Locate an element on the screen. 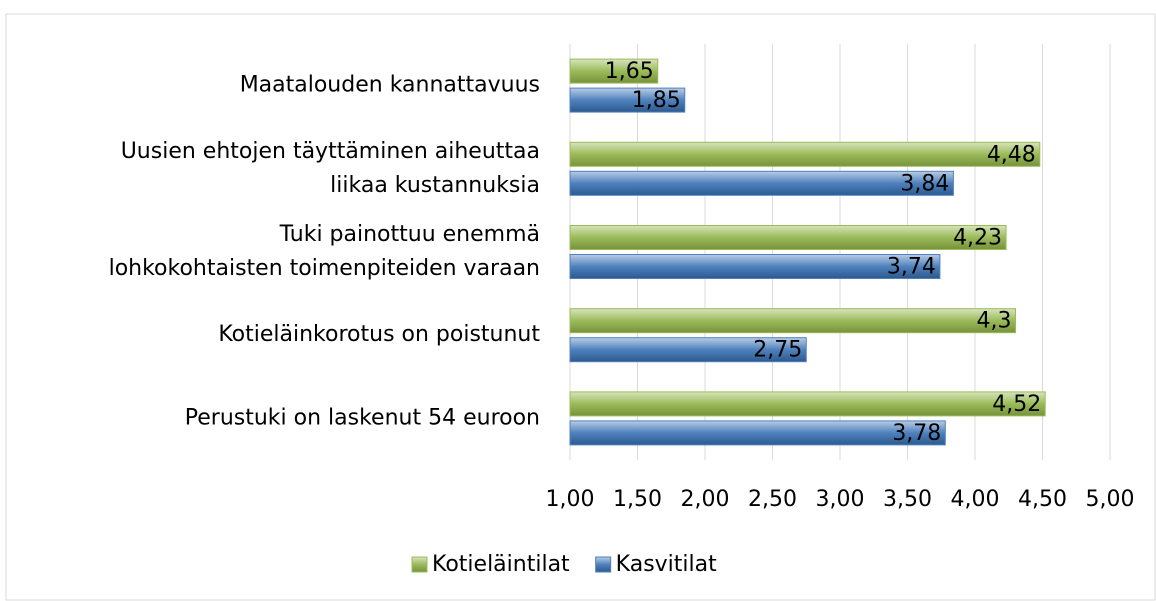 This screenshot has width=1156, height=601. y-tick-label: Perustuki on laskenut 54 euroon is located at coordinates (362, 417).